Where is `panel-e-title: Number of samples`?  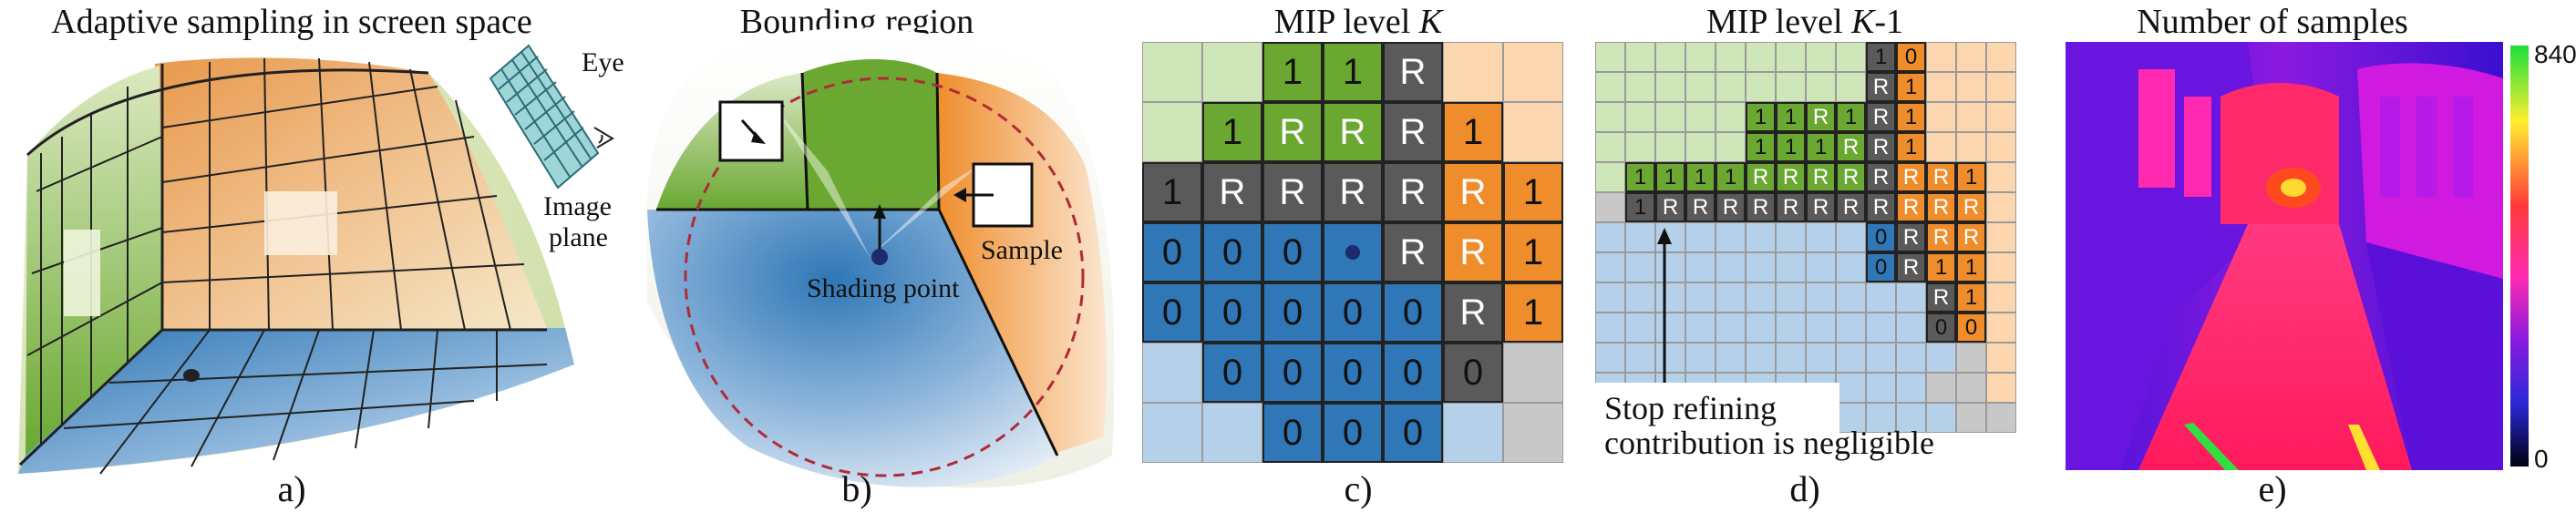
panel-e-title: Number of samples is located at coordinates (2272, 22).